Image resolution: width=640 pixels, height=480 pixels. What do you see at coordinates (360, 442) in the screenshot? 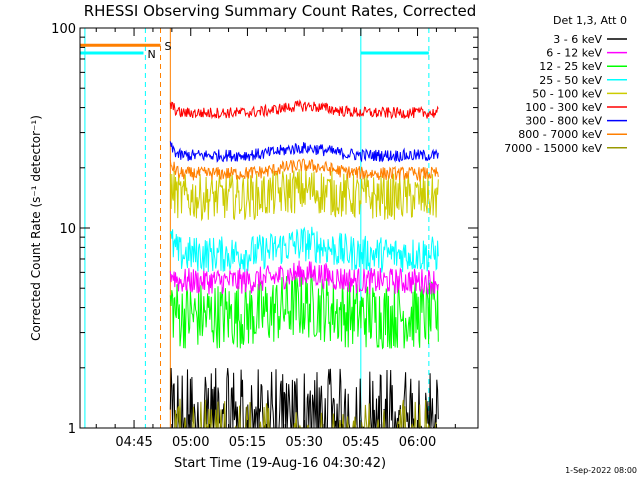
I see `x-tick-label-4: 05:45` at bounding box center [360, 442].